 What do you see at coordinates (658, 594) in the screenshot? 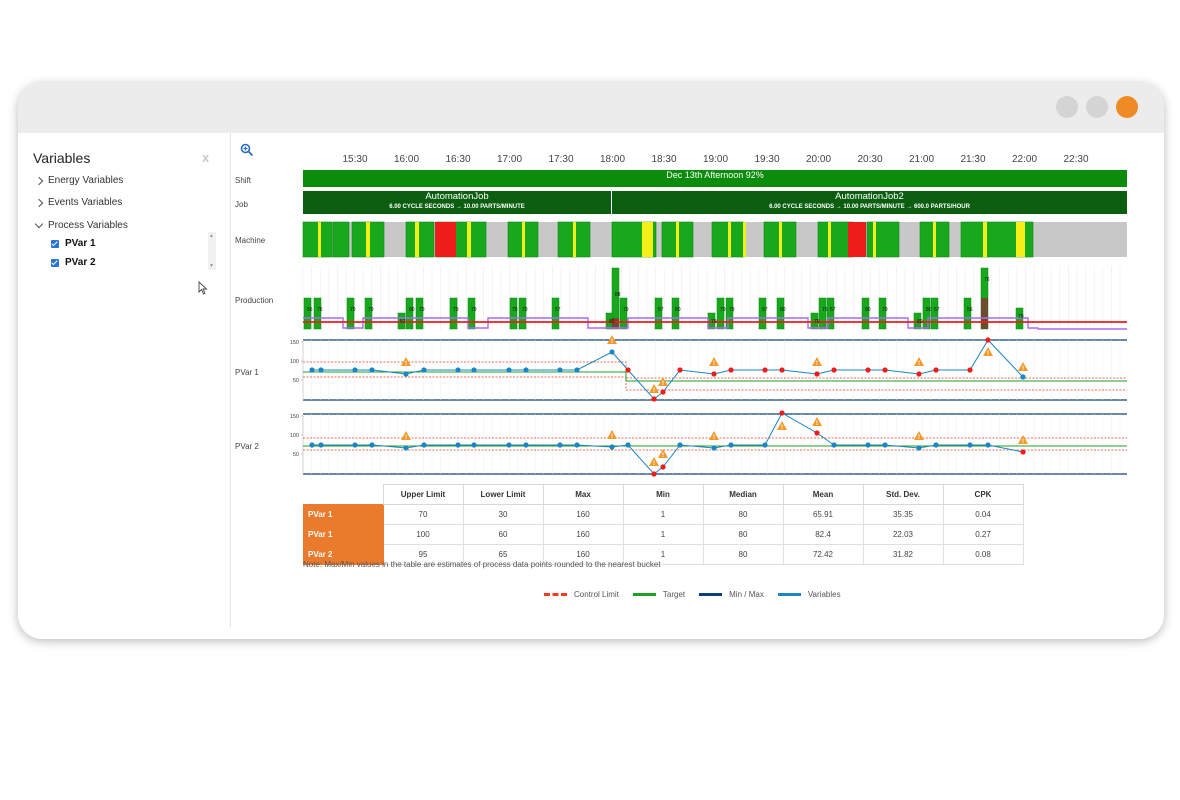
I see `legend-item-target: Target` at bounding box center [658, 594].